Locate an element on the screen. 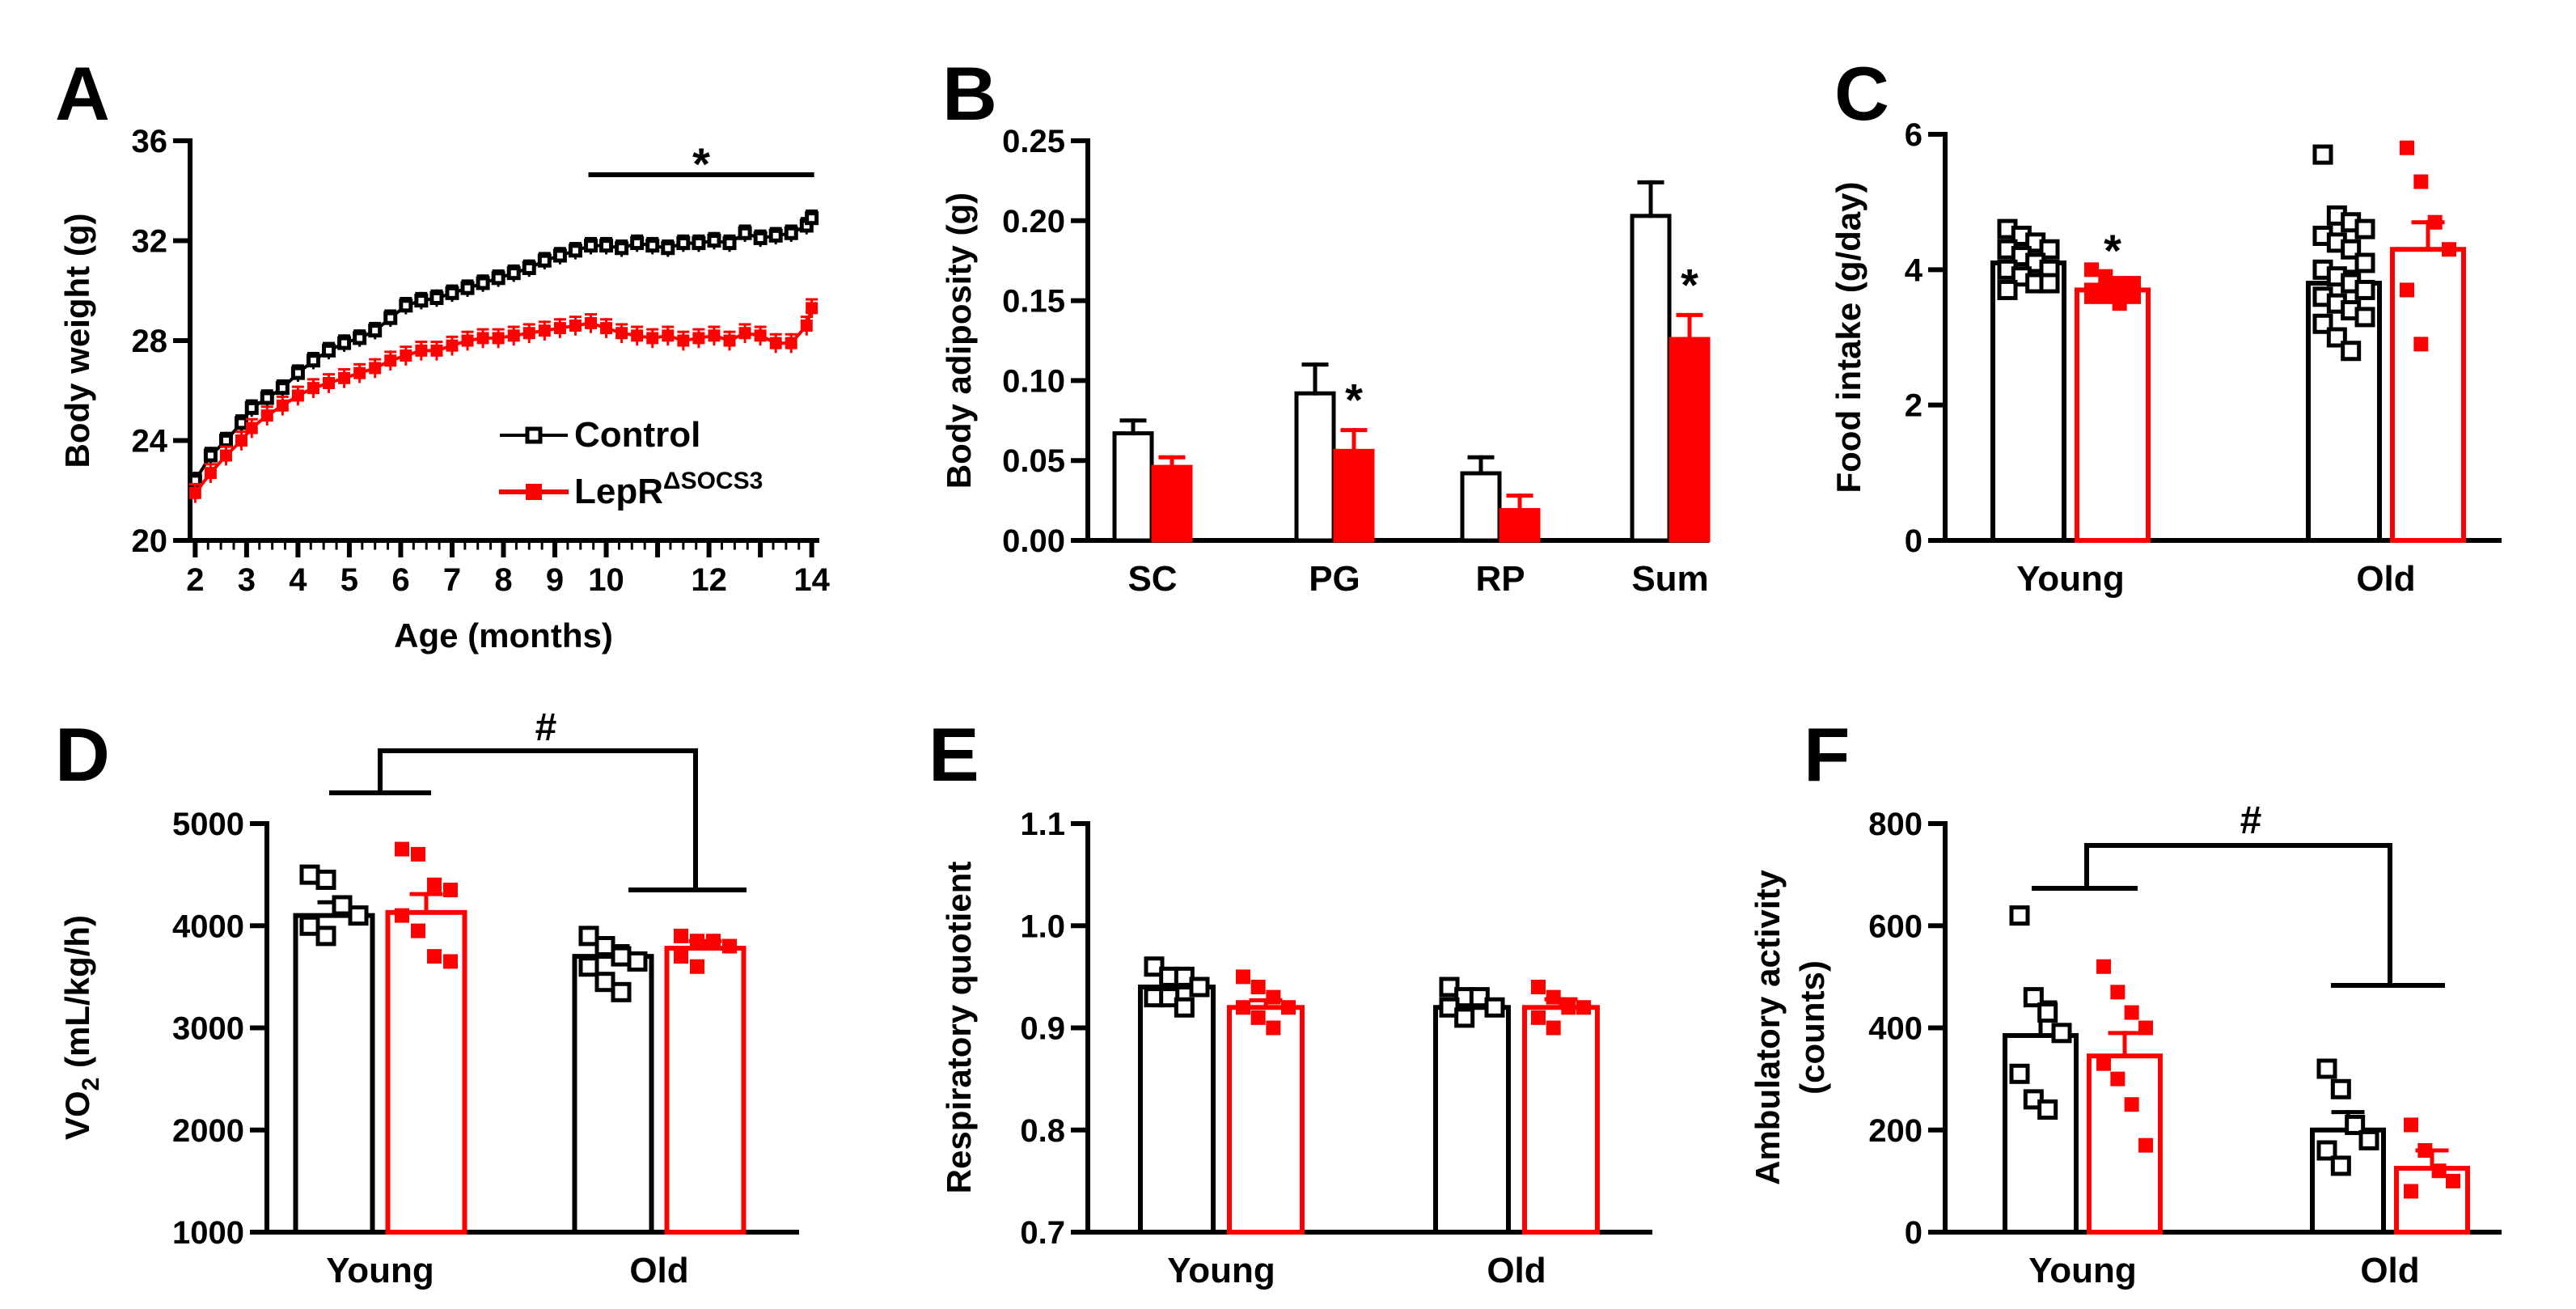  panel-label: F is located at coordinates (1827, 754).